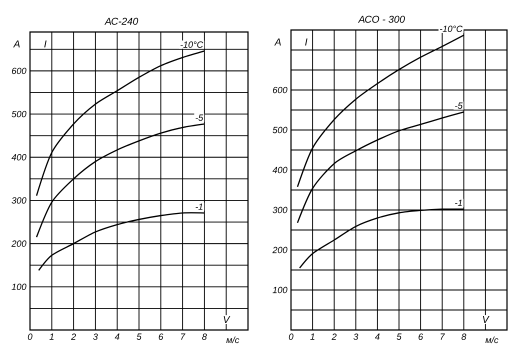  Describe the element at coordinates (381, 19) in the screenshot. I see `chart-title: АСО - 300` at that location.